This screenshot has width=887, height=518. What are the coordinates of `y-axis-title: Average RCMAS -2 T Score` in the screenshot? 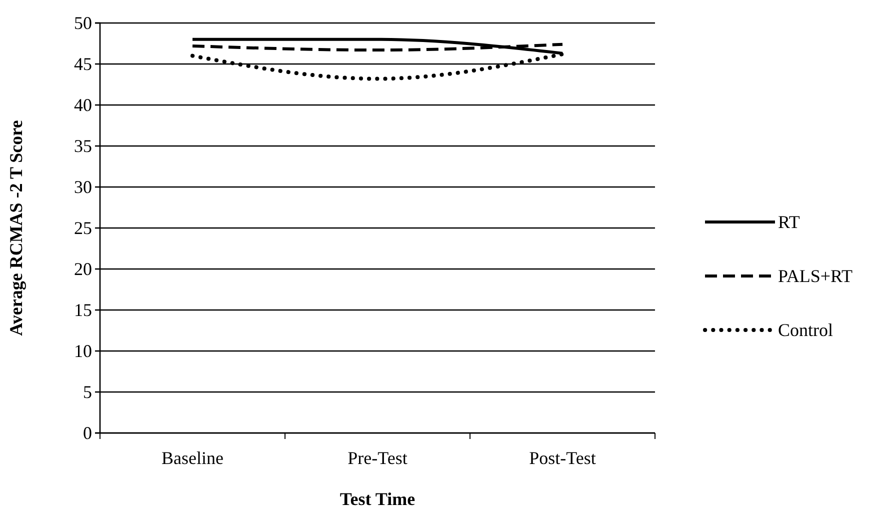 It's located at (16, 228).